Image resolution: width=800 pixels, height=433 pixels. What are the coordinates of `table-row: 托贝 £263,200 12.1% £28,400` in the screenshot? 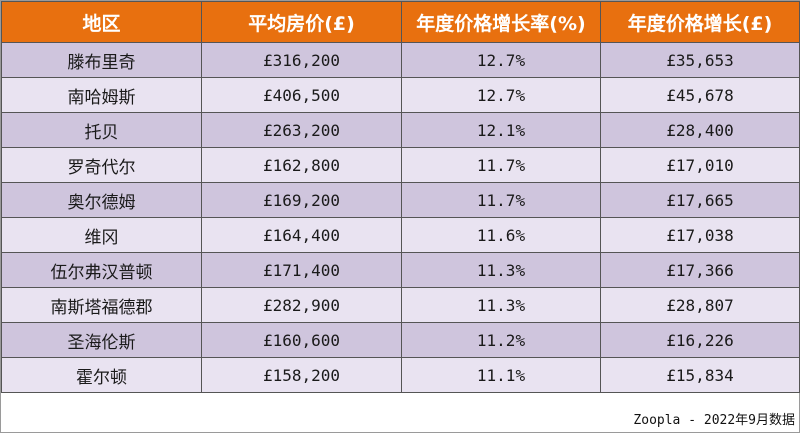 It's located at (400, 130).